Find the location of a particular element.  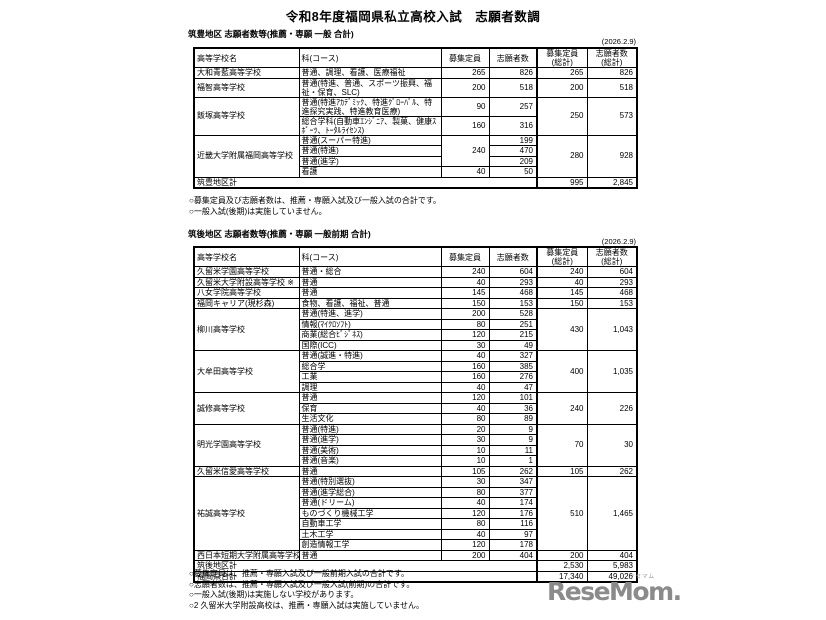

course-cell: 土木工学 is located at coordinates (370, 534).